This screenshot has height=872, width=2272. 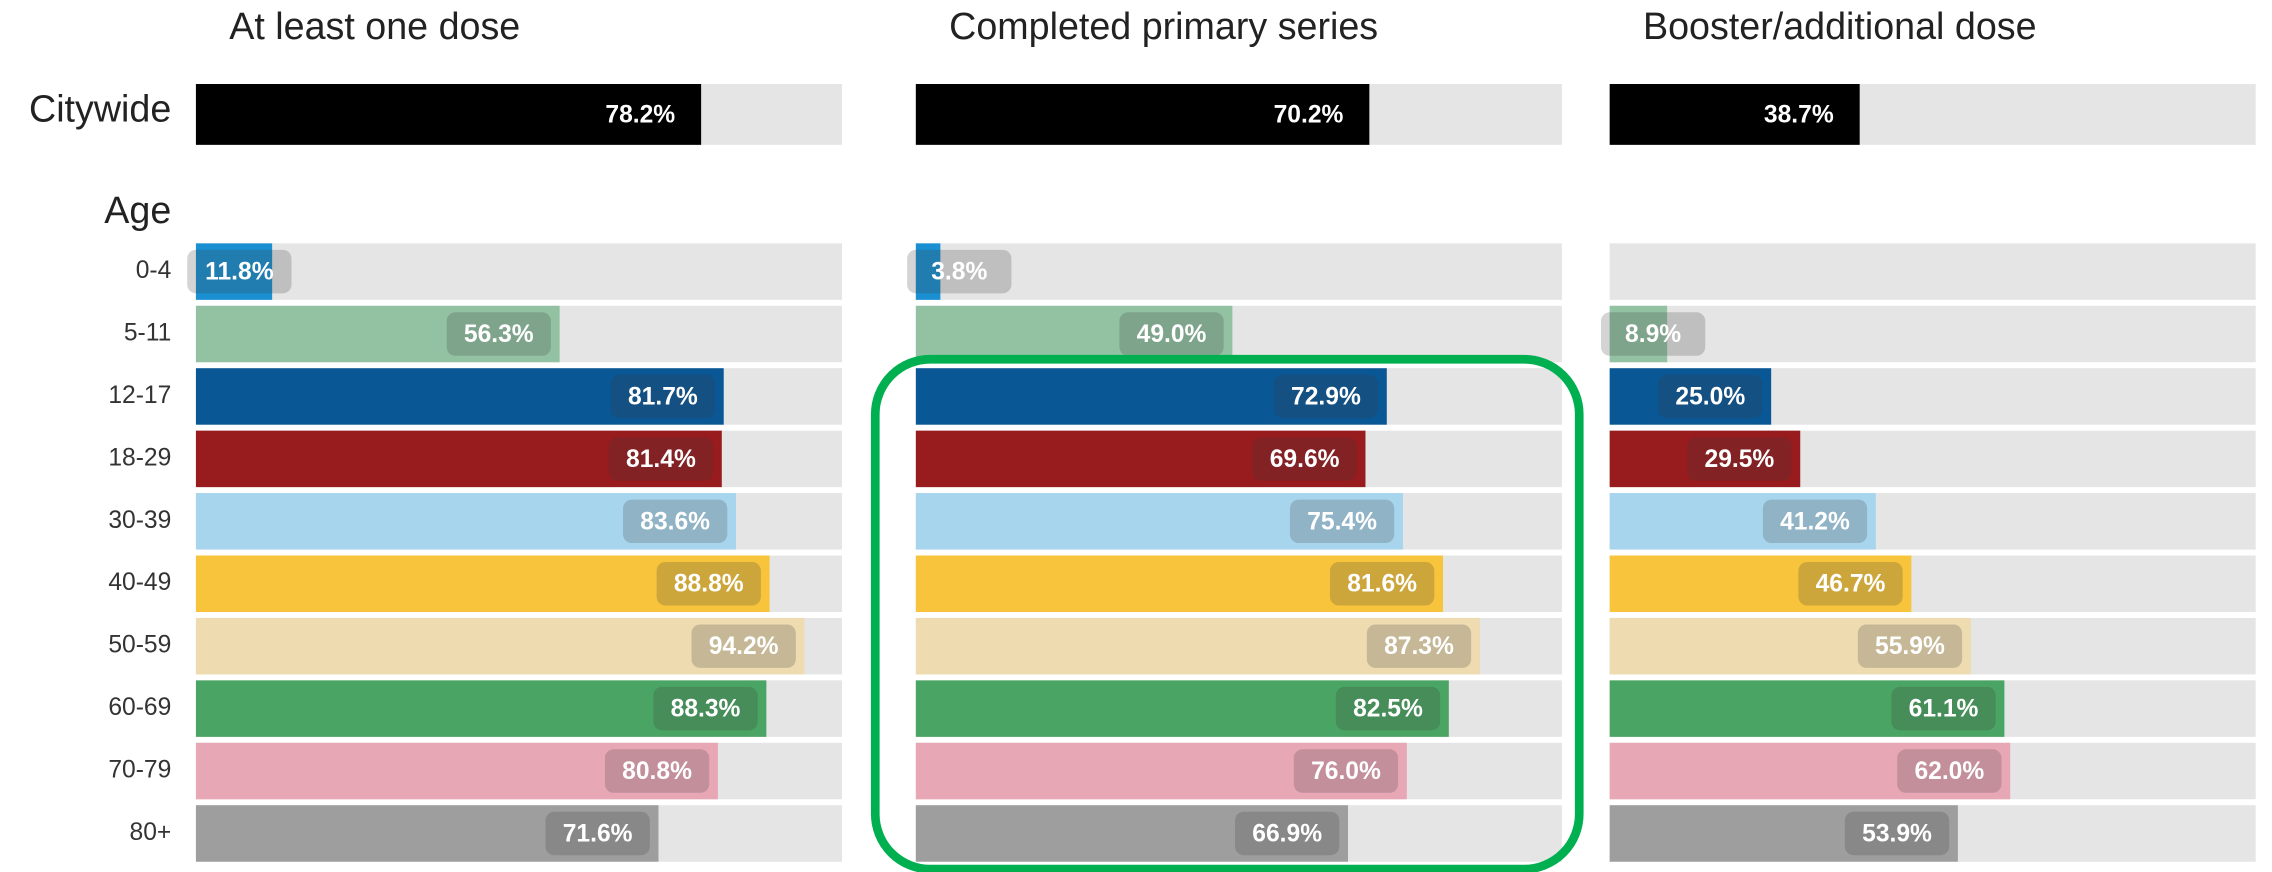 I want to click on age-label: 18-29, so click(x=139, y=457).